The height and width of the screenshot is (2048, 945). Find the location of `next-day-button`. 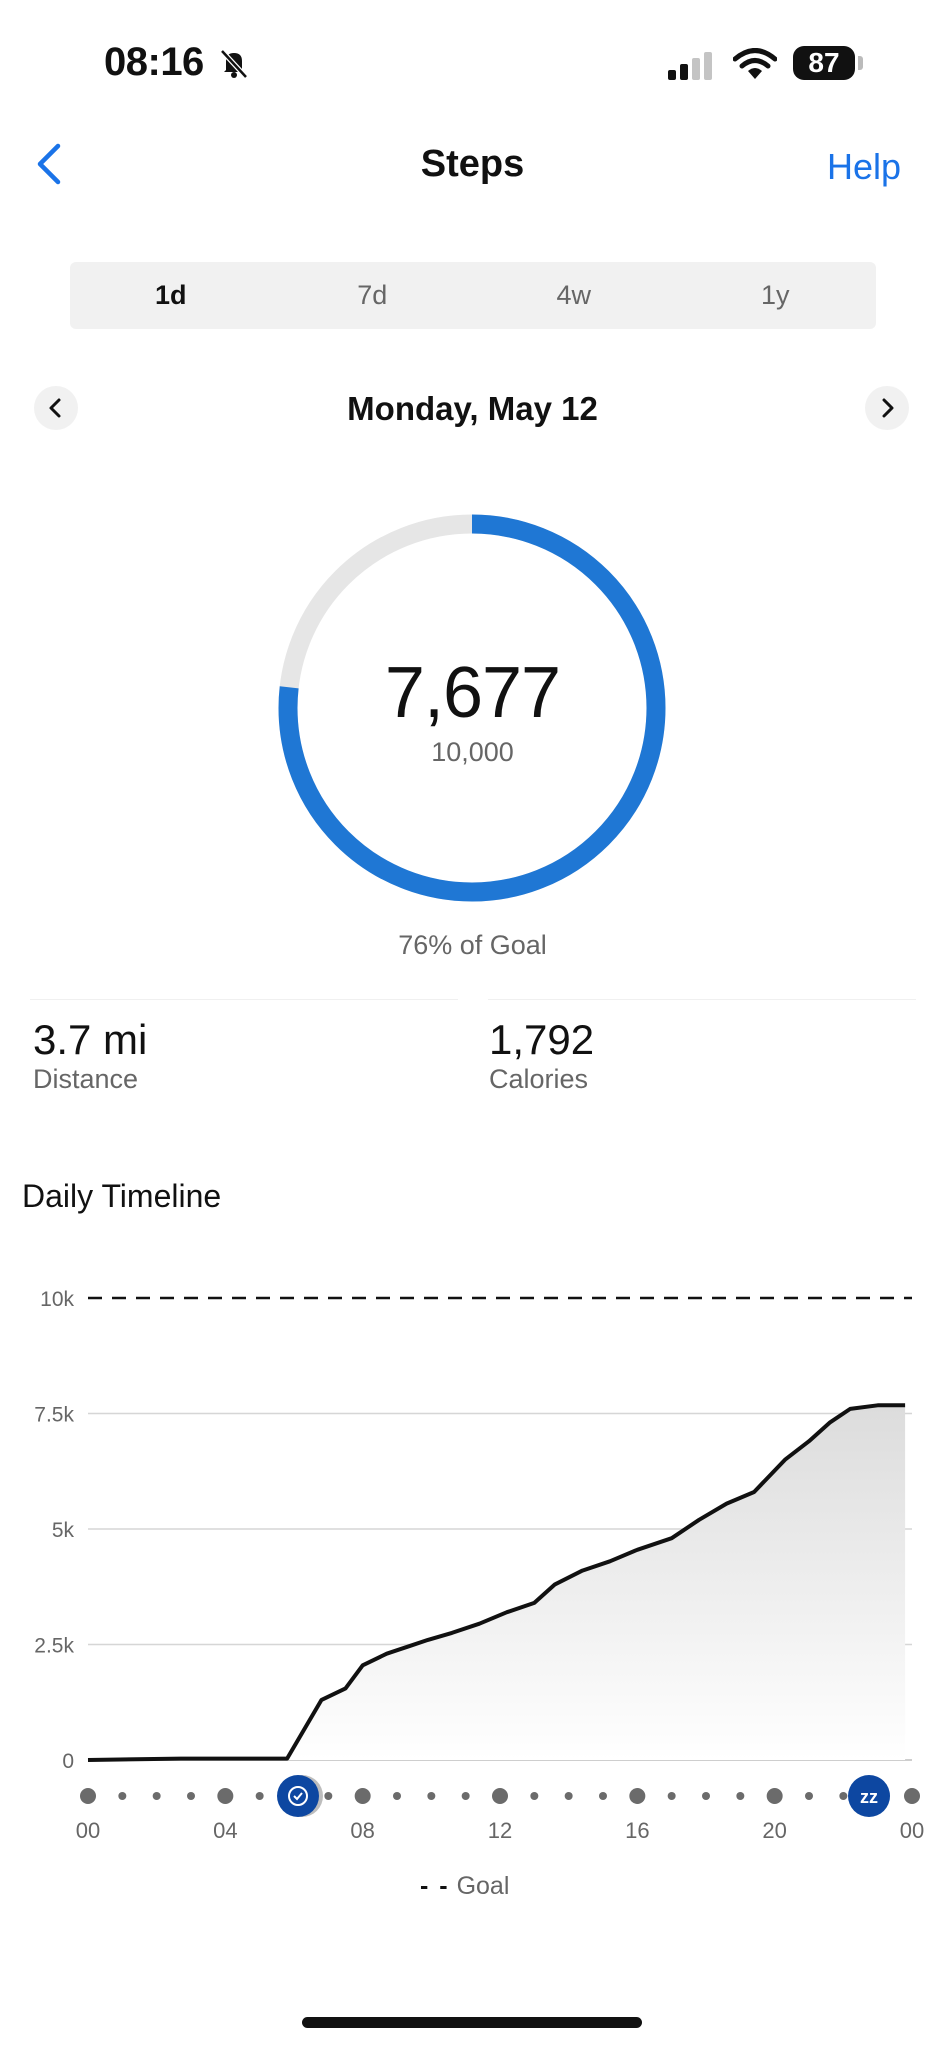

next-day-button is located at coordinates (887, 408).